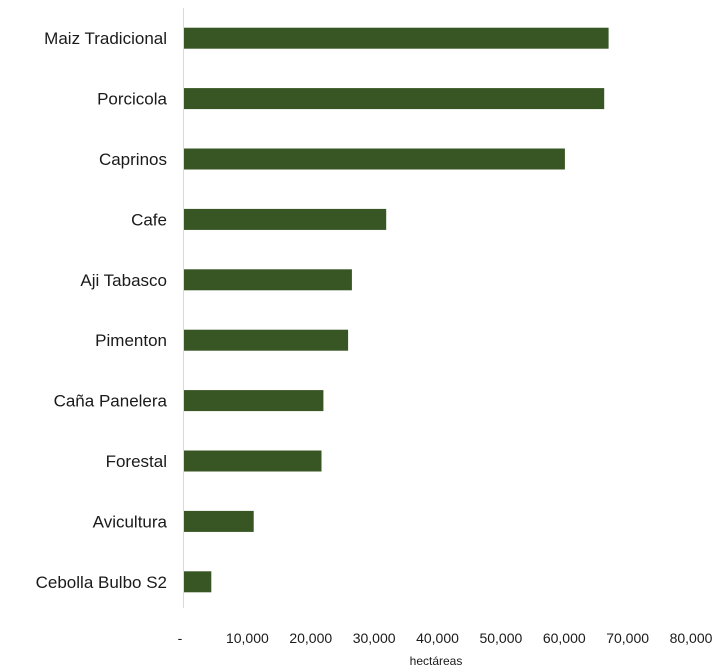 The image size is (716, 671). What do you see at coordinates (627, 638) in the screenshot?
I see `x-tick-label: 70,000` at bounding box center [627, 638].